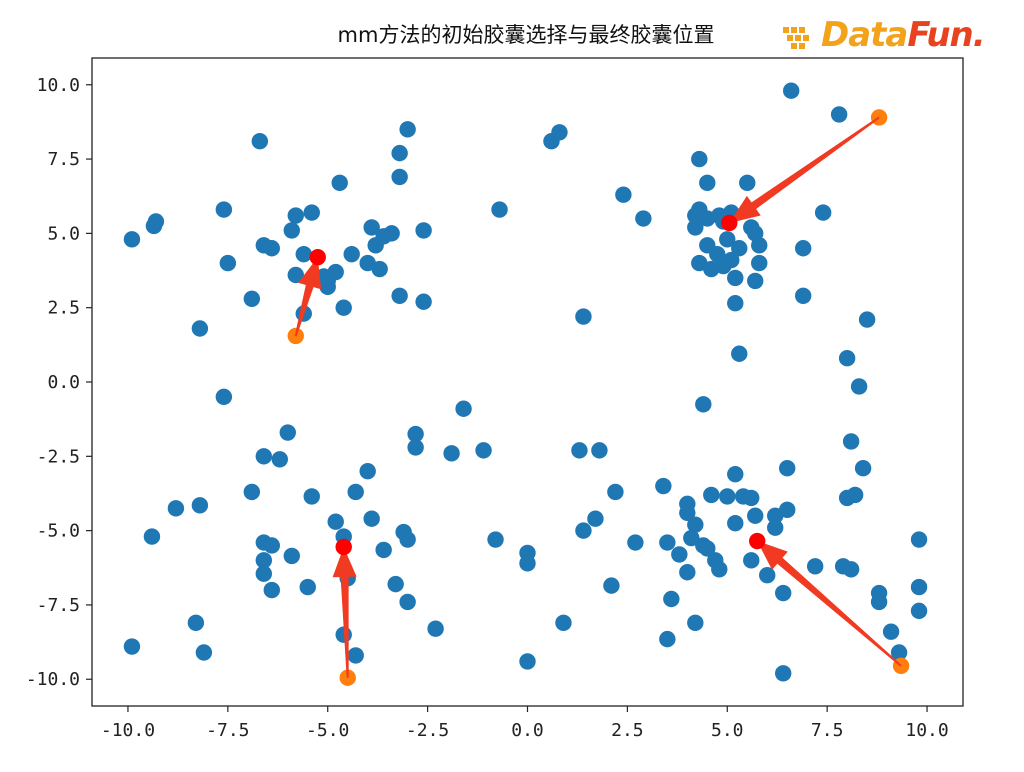  I want to click on x-tick-label: 5.0, so click(727, 730).